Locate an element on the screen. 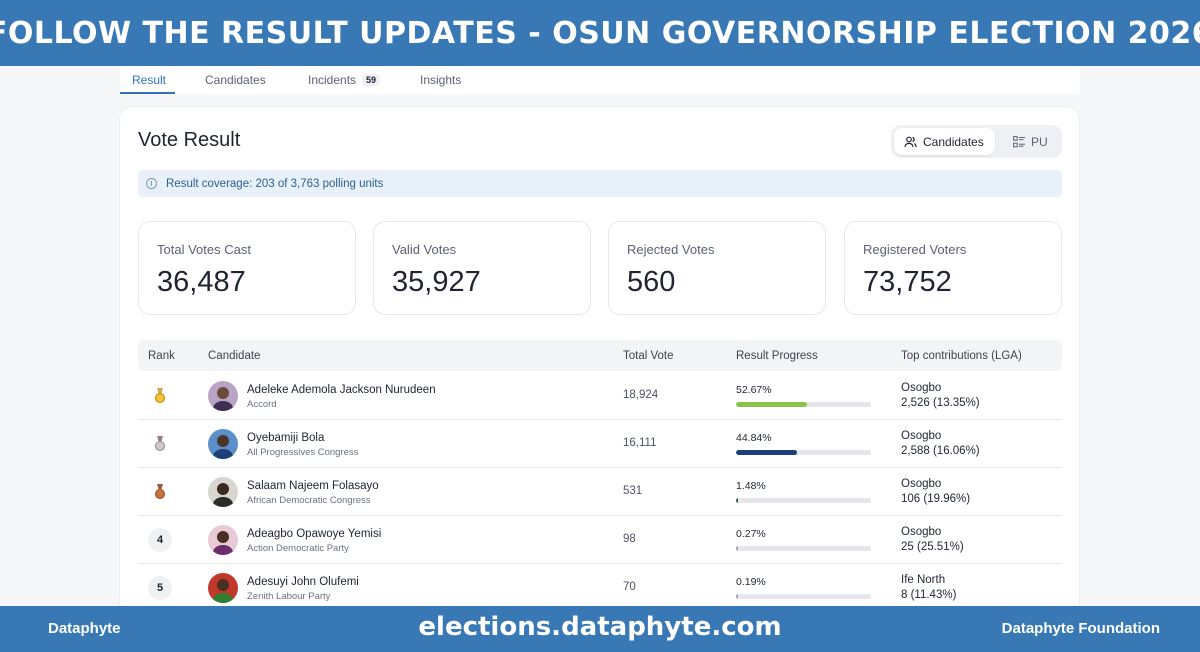 This screenshot has height=652, width=1200. stat-card-valid-votes: Valid Votes 35,927 is located at coordinates (482, 268).